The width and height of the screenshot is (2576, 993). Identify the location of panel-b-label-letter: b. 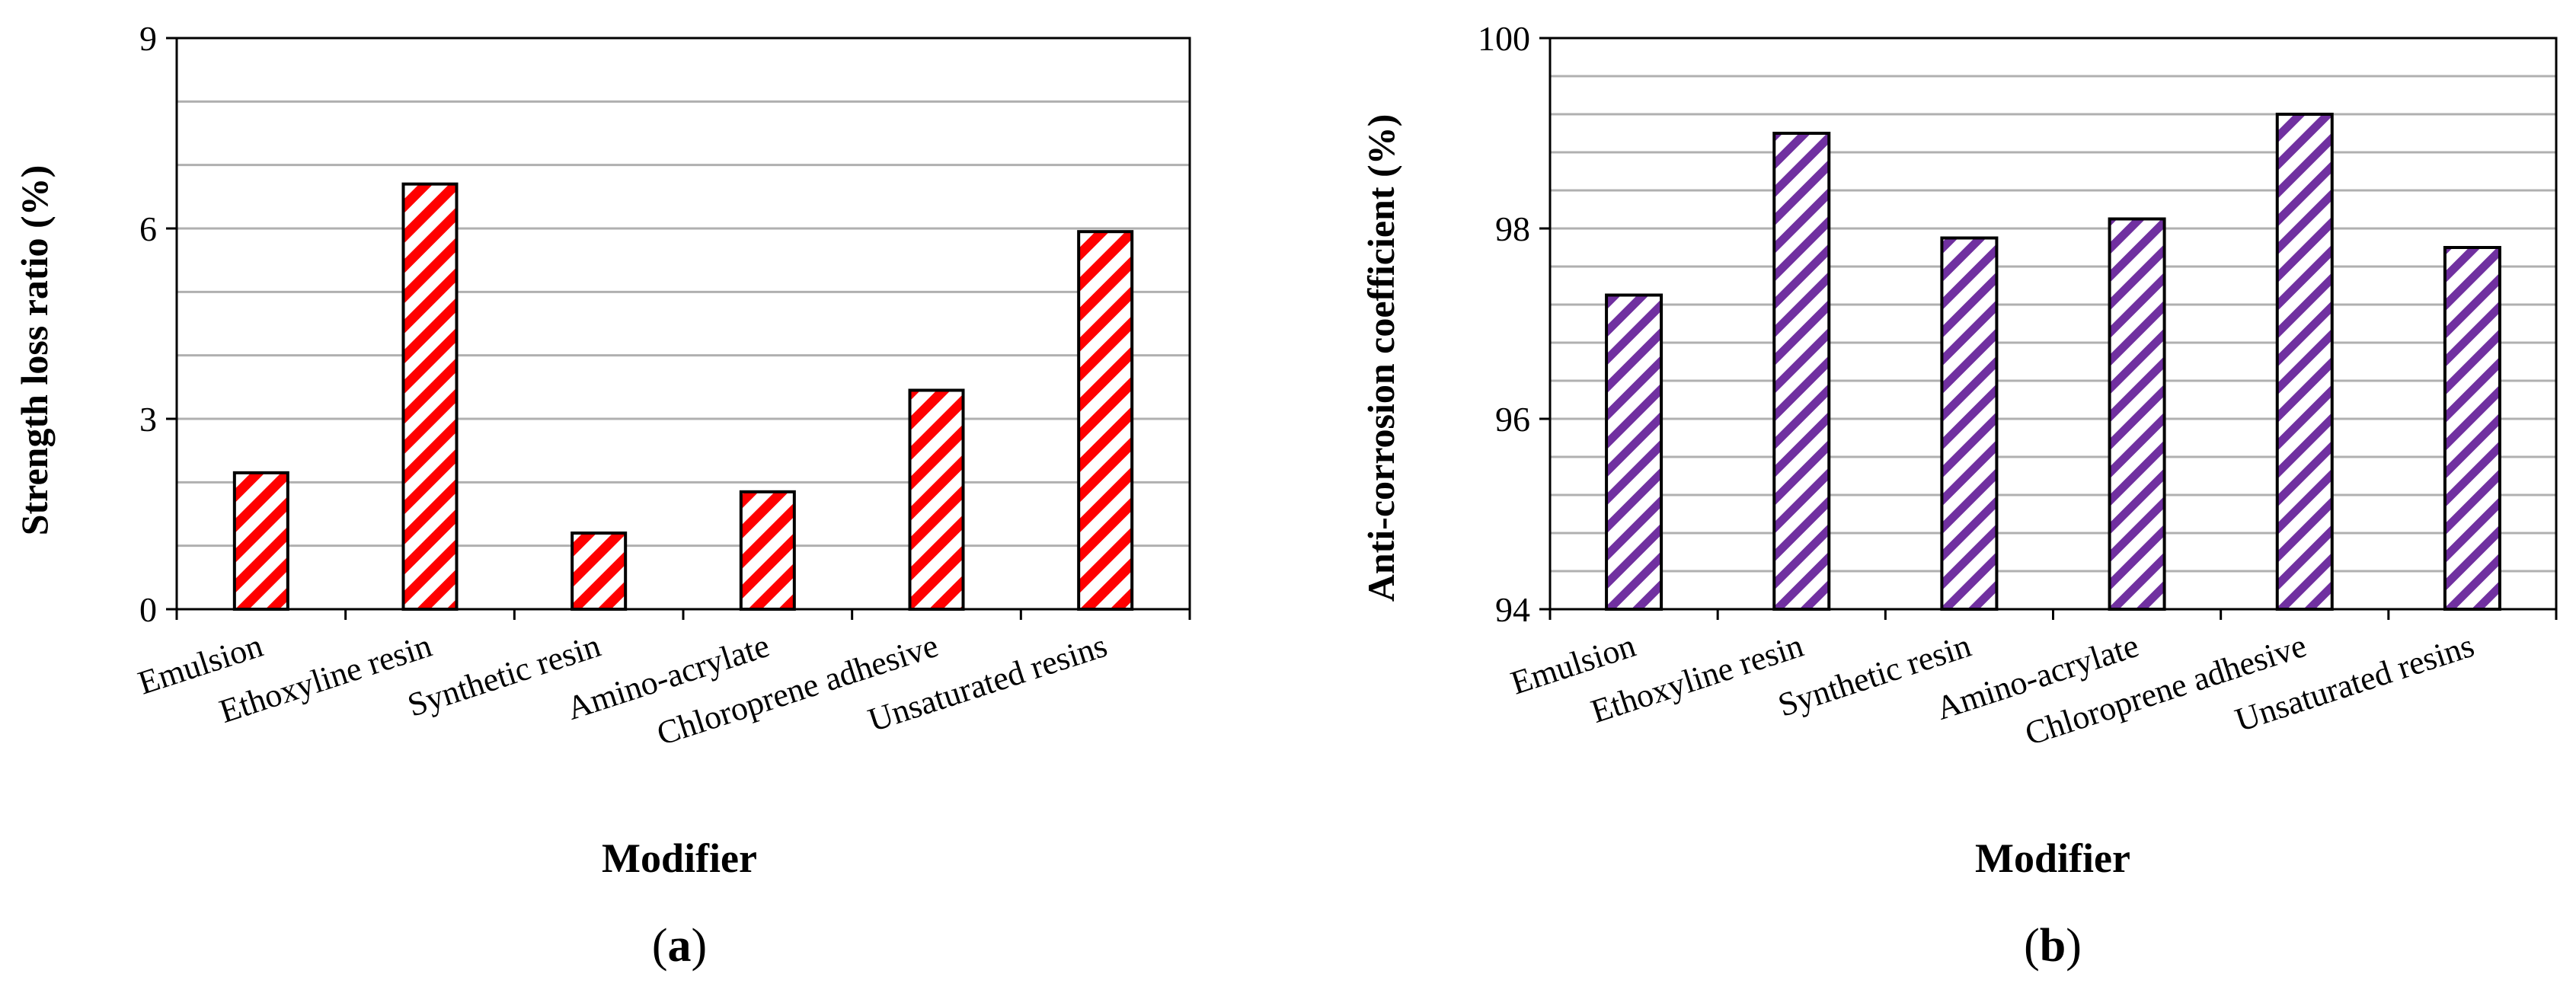
(2053, 946).